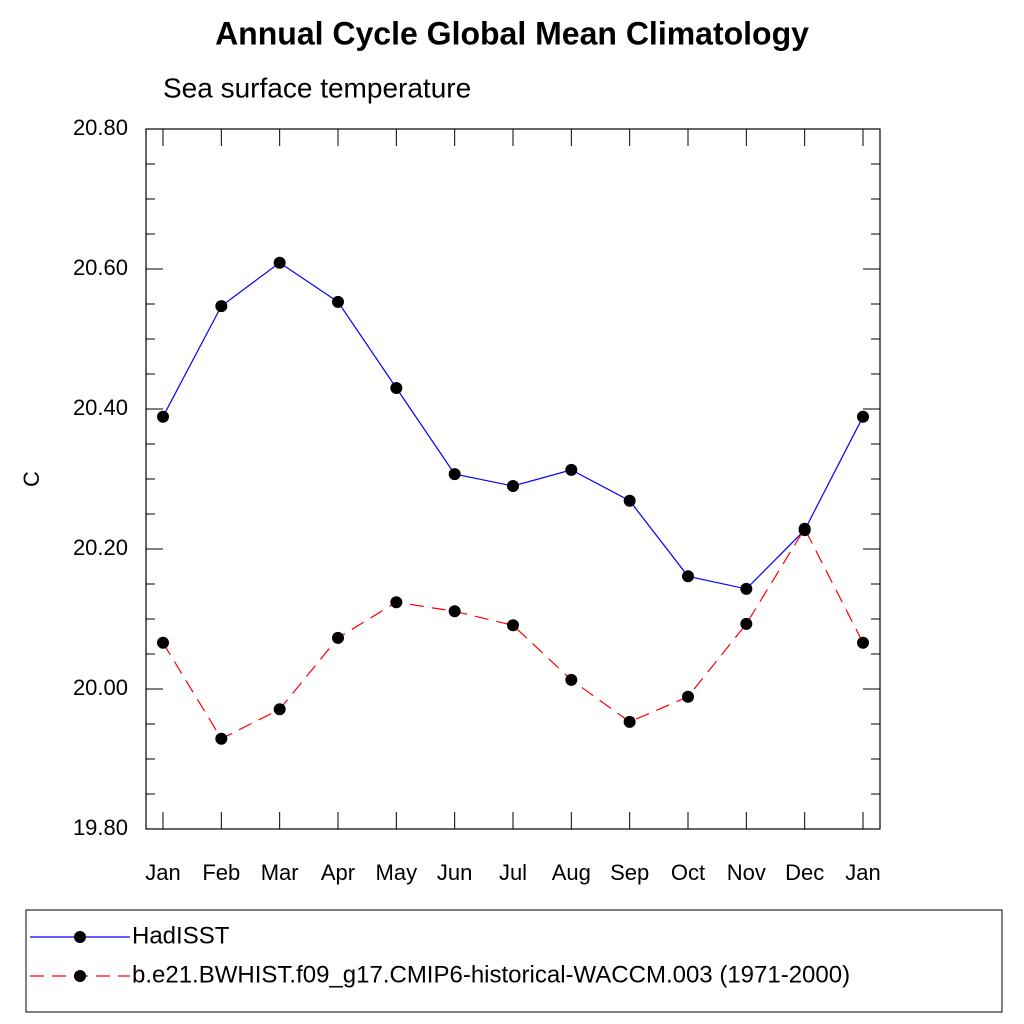 The height and width of the screenshot is (1024, 1024). Describe the element at coordinates (512, 33) in the screenshot. I see `chart-title: Annual Cycle Global Mean Climatology` at that location.